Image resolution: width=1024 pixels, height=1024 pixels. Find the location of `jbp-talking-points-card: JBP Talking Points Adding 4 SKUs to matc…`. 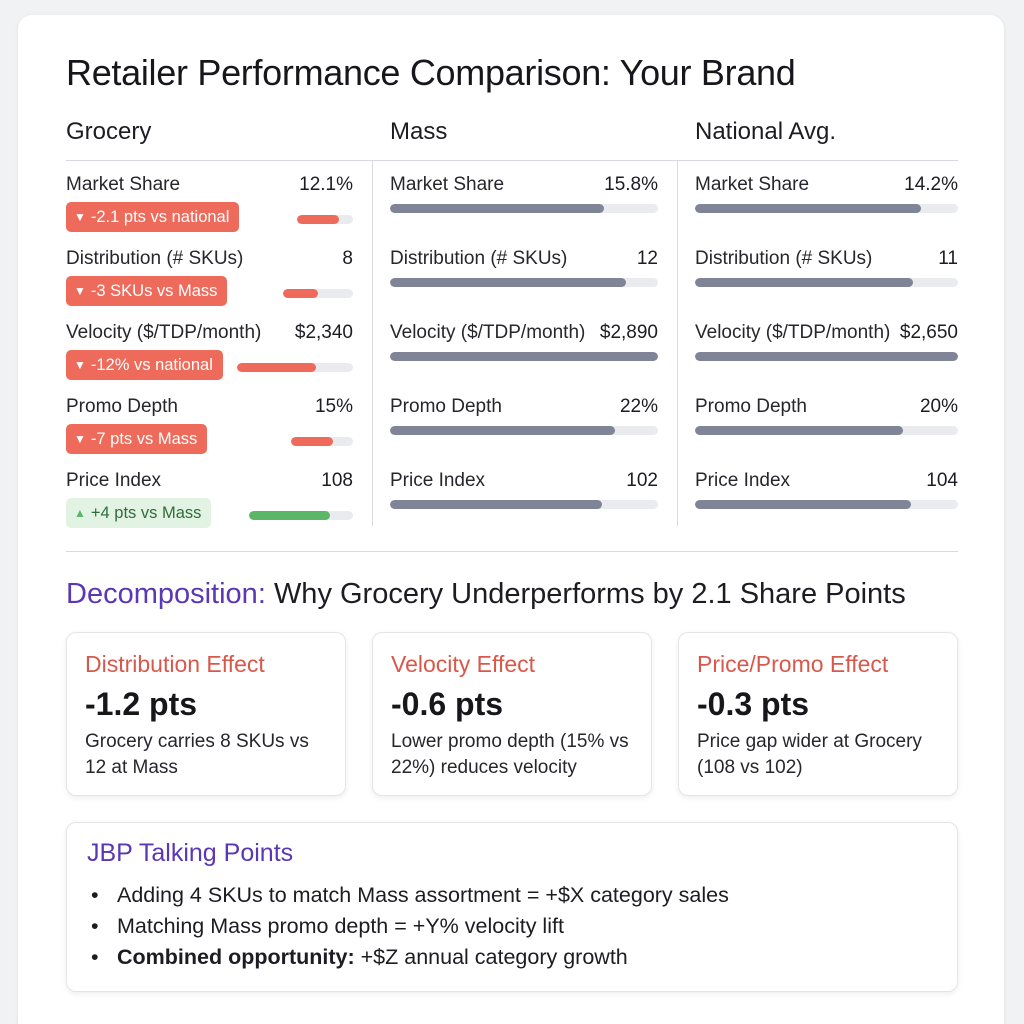

jbp-talking-points-card: JBP Talking Points Adding 4 SKUs to matc… is located at coordinates (512, 907).